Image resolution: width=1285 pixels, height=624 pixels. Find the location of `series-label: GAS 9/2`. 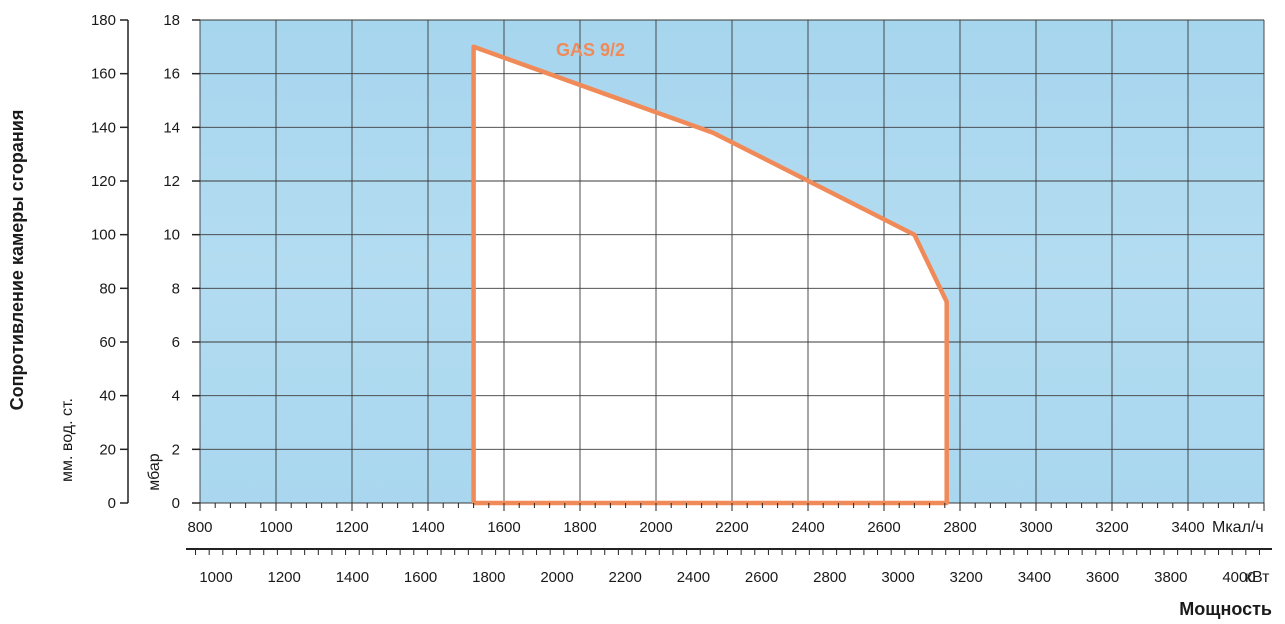

series-label: GAS 9/2 is located at coordinates (590, 50).